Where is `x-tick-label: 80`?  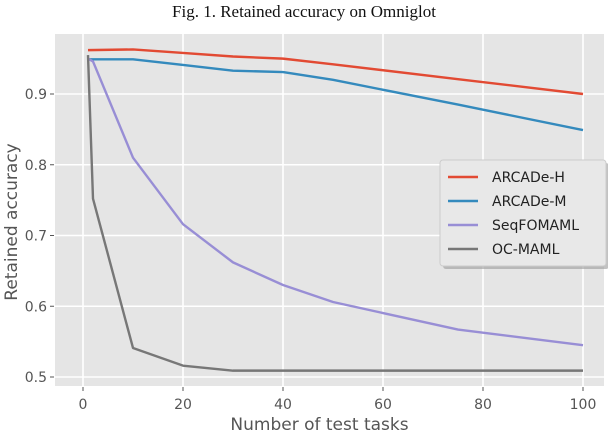 x-tick-label: 80 is located at coordinates (483, 405).